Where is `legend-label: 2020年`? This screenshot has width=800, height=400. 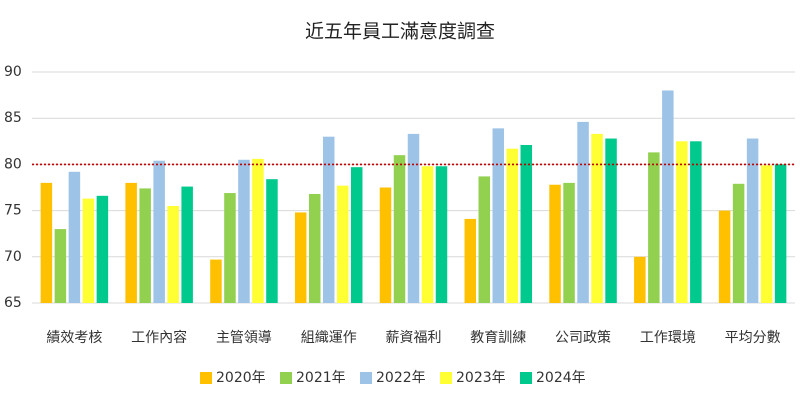
legend-label: 2020年 is located at coordinates (241, 378).